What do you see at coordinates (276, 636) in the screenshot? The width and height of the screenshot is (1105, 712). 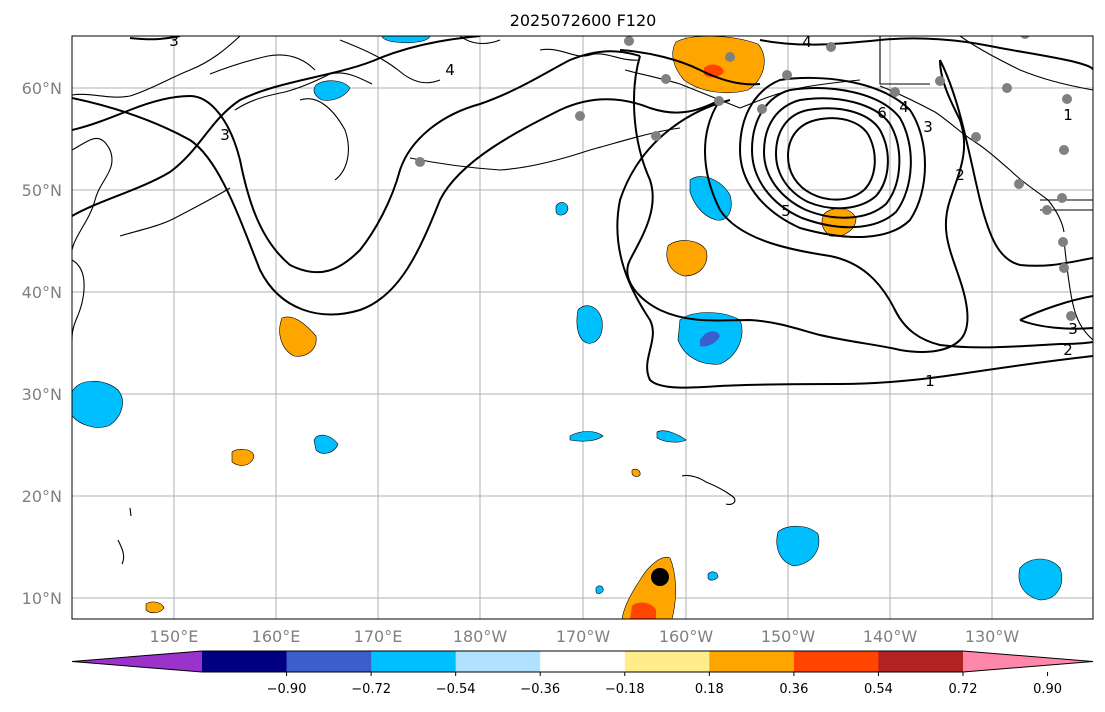 I see `lon-label: 160°E` at bounding box center [276, 636].